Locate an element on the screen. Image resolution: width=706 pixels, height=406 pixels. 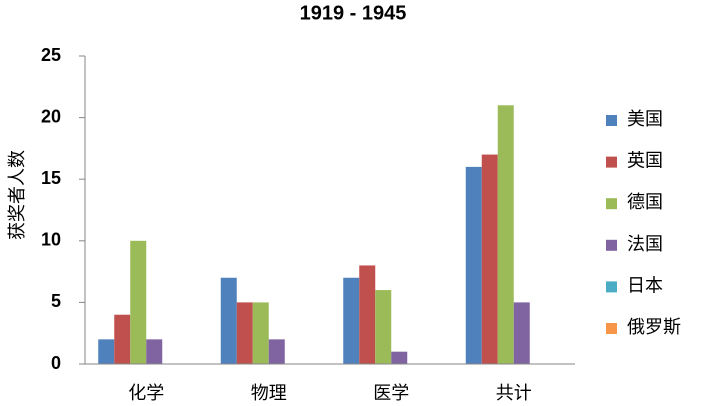
y-tick-label: 20 is located at coordinates (51, 116).